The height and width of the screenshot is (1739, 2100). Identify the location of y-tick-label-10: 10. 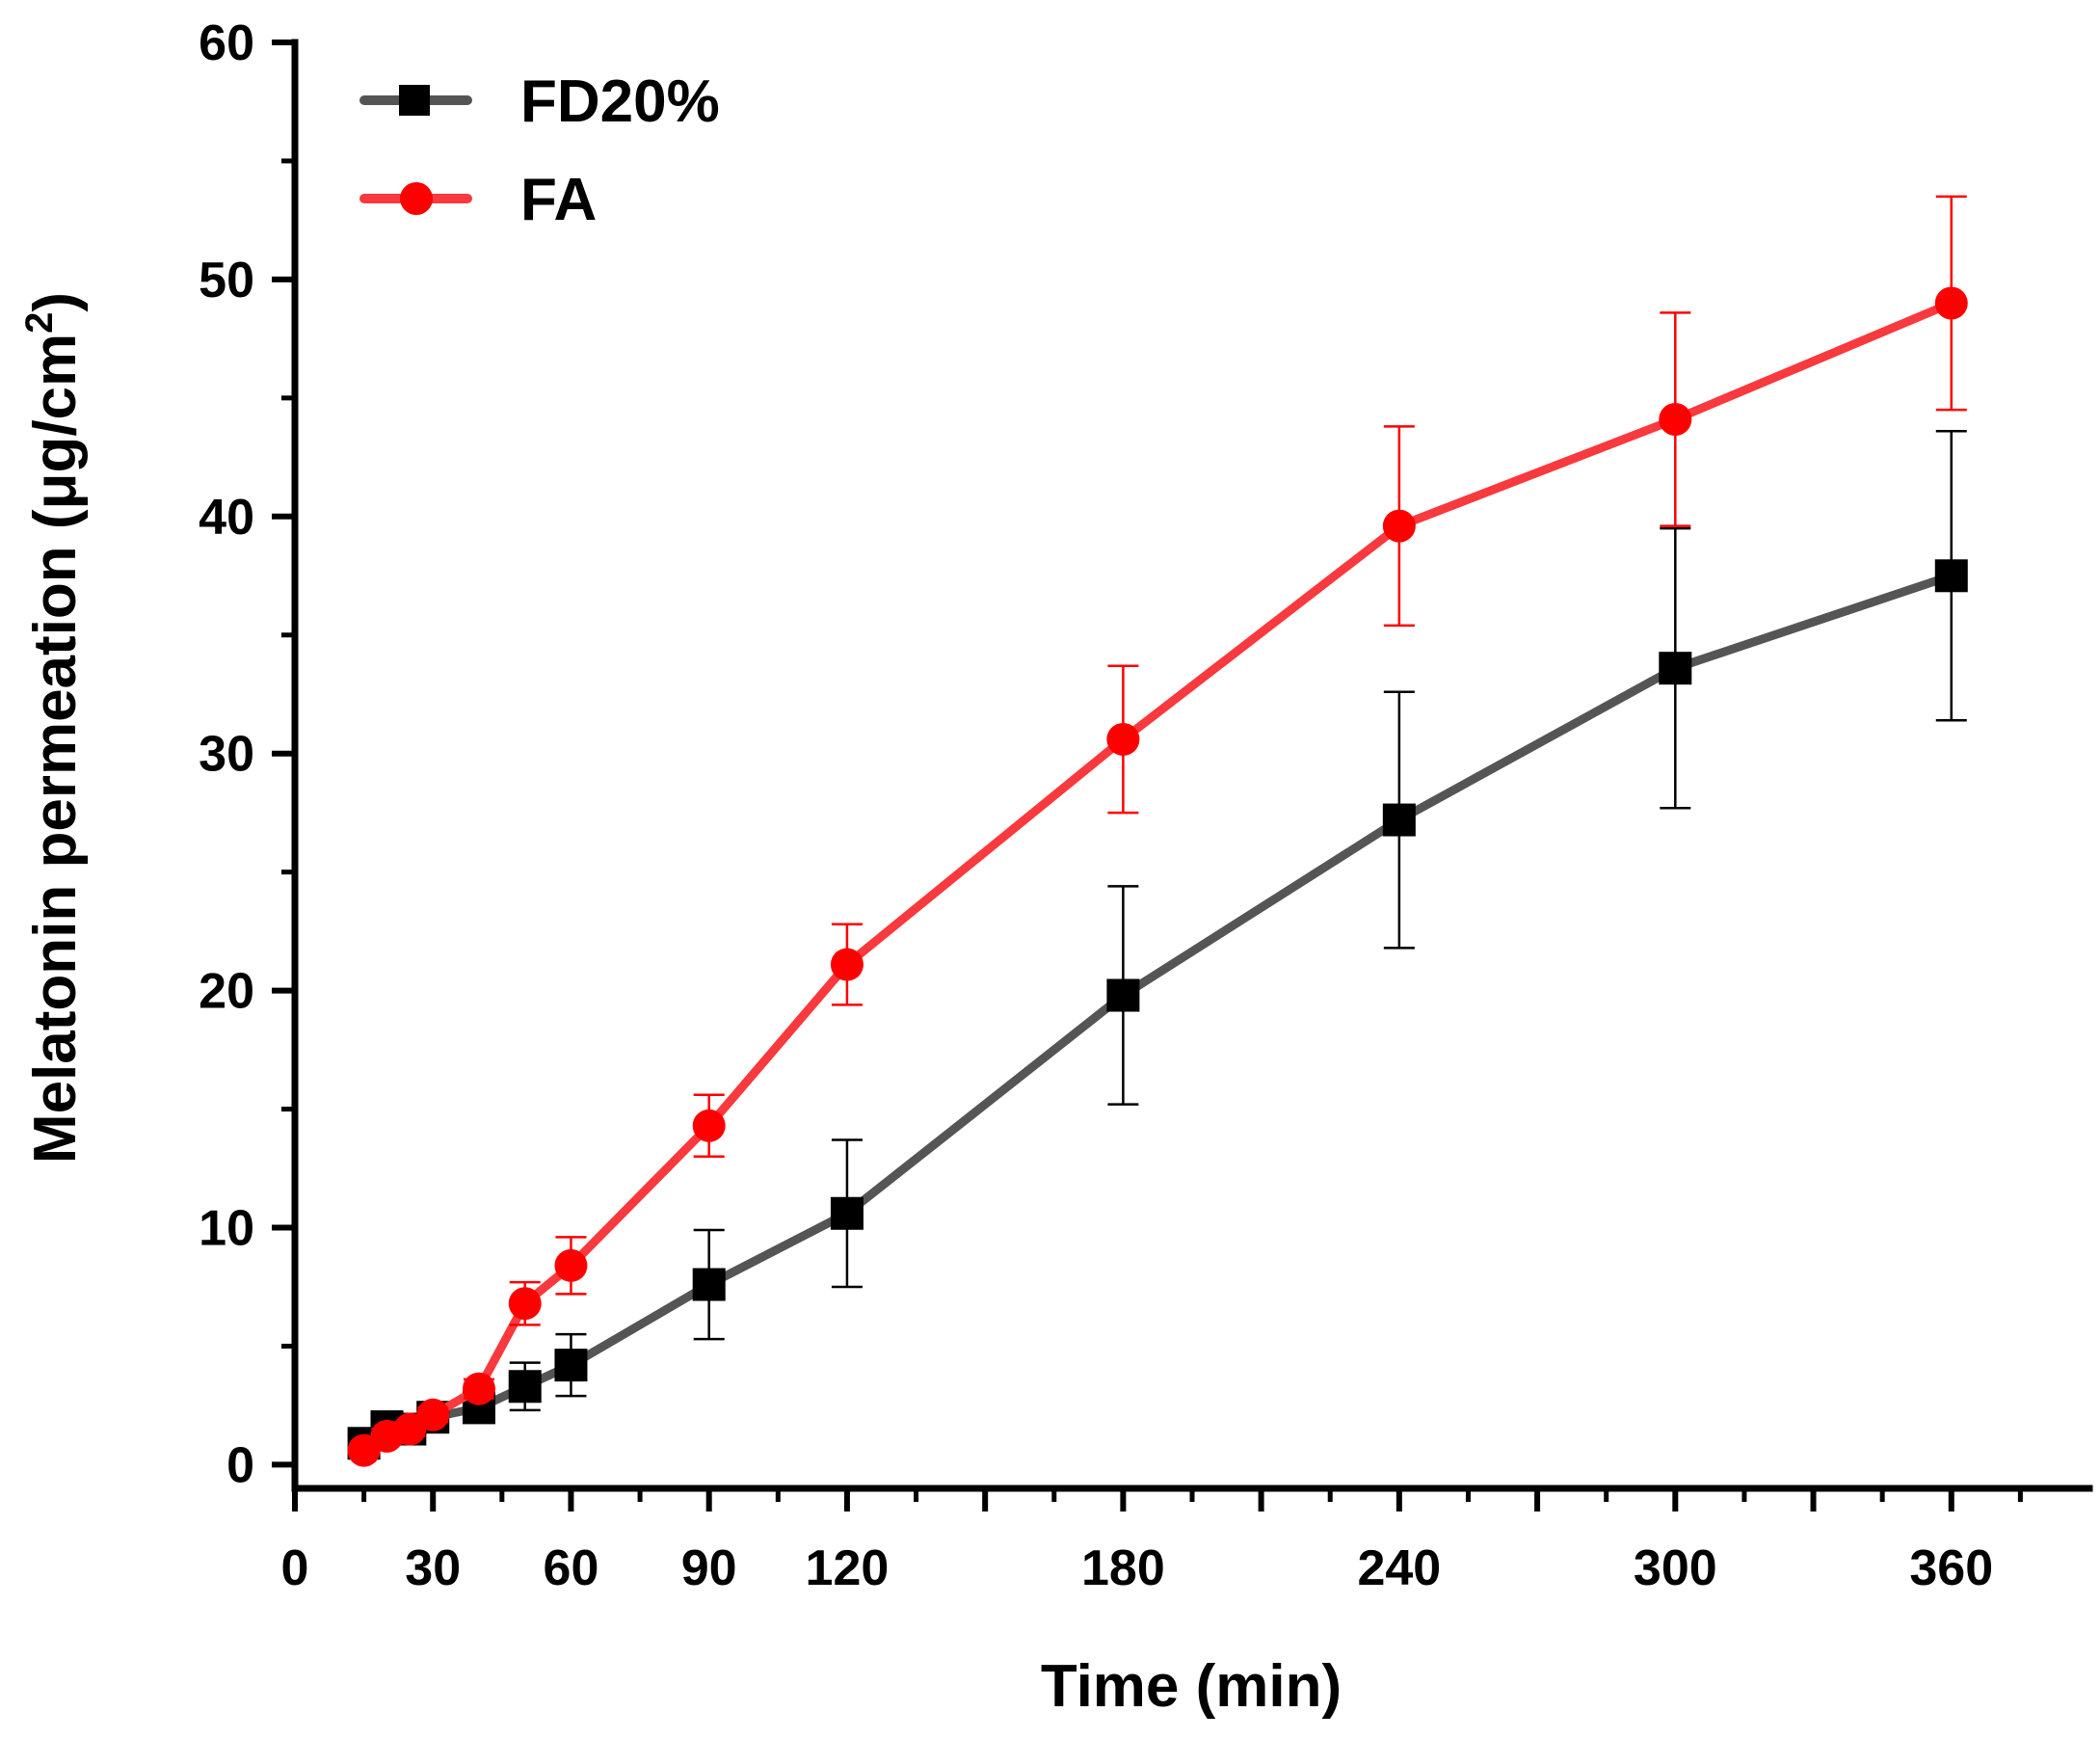
(226, 1229).